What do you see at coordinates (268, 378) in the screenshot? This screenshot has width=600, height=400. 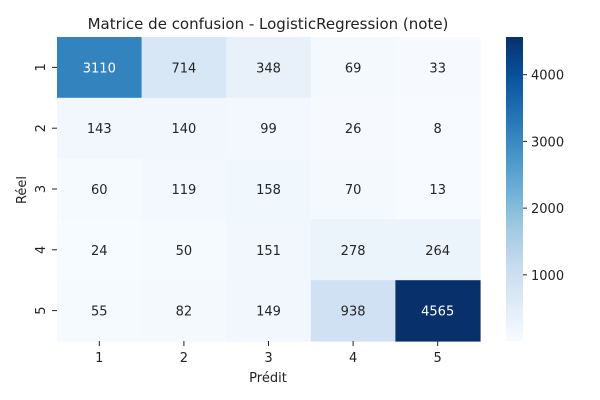 I see `x-axis-label: Prédit` at bounding box center [268, 378].